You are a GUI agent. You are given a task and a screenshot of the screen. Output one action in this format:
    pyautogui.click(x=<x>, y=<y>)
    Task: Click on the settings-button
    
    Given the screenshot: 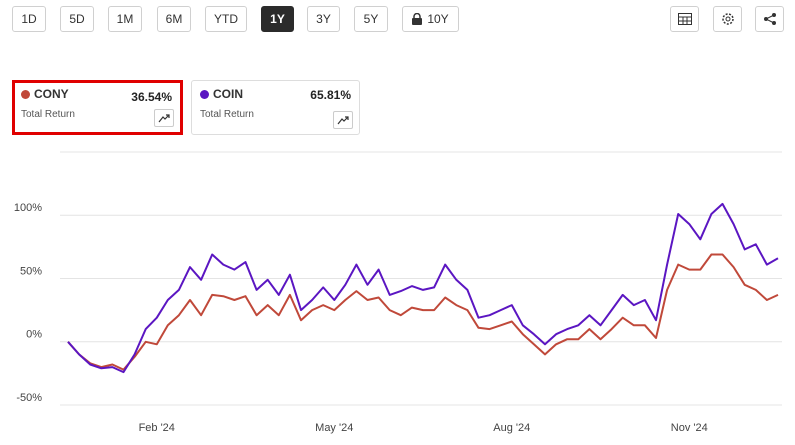 What is the action you would take?
    pyautogui.click(x=727, y=19)
    